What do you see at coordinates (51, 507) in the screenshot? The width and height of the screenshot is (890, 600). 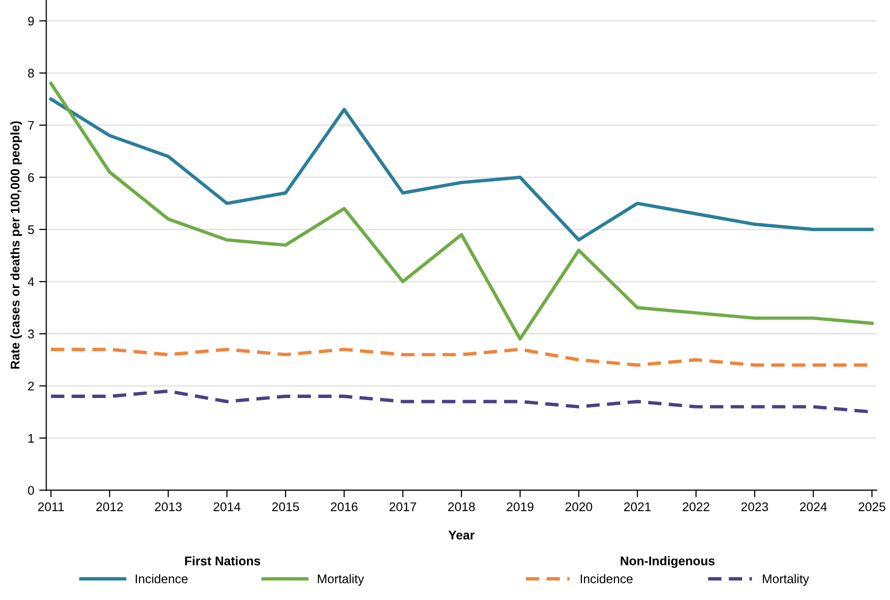 I see `x-tick-label: 2011` at bounding box center [51, 507].